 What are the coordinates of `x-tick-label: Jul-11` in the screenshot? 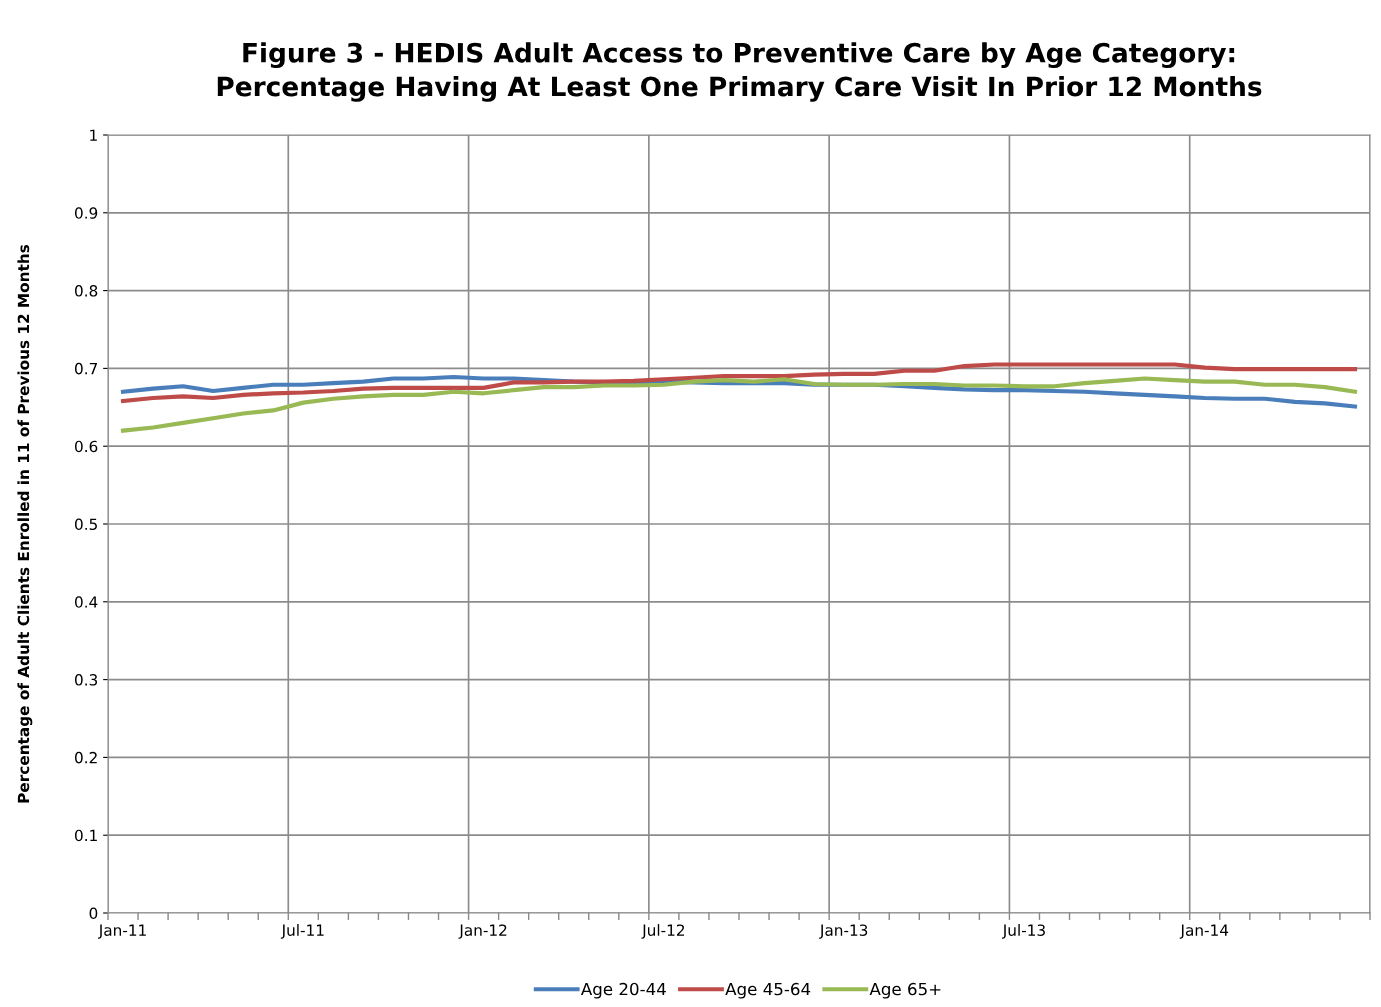 It's located at (302, 931).